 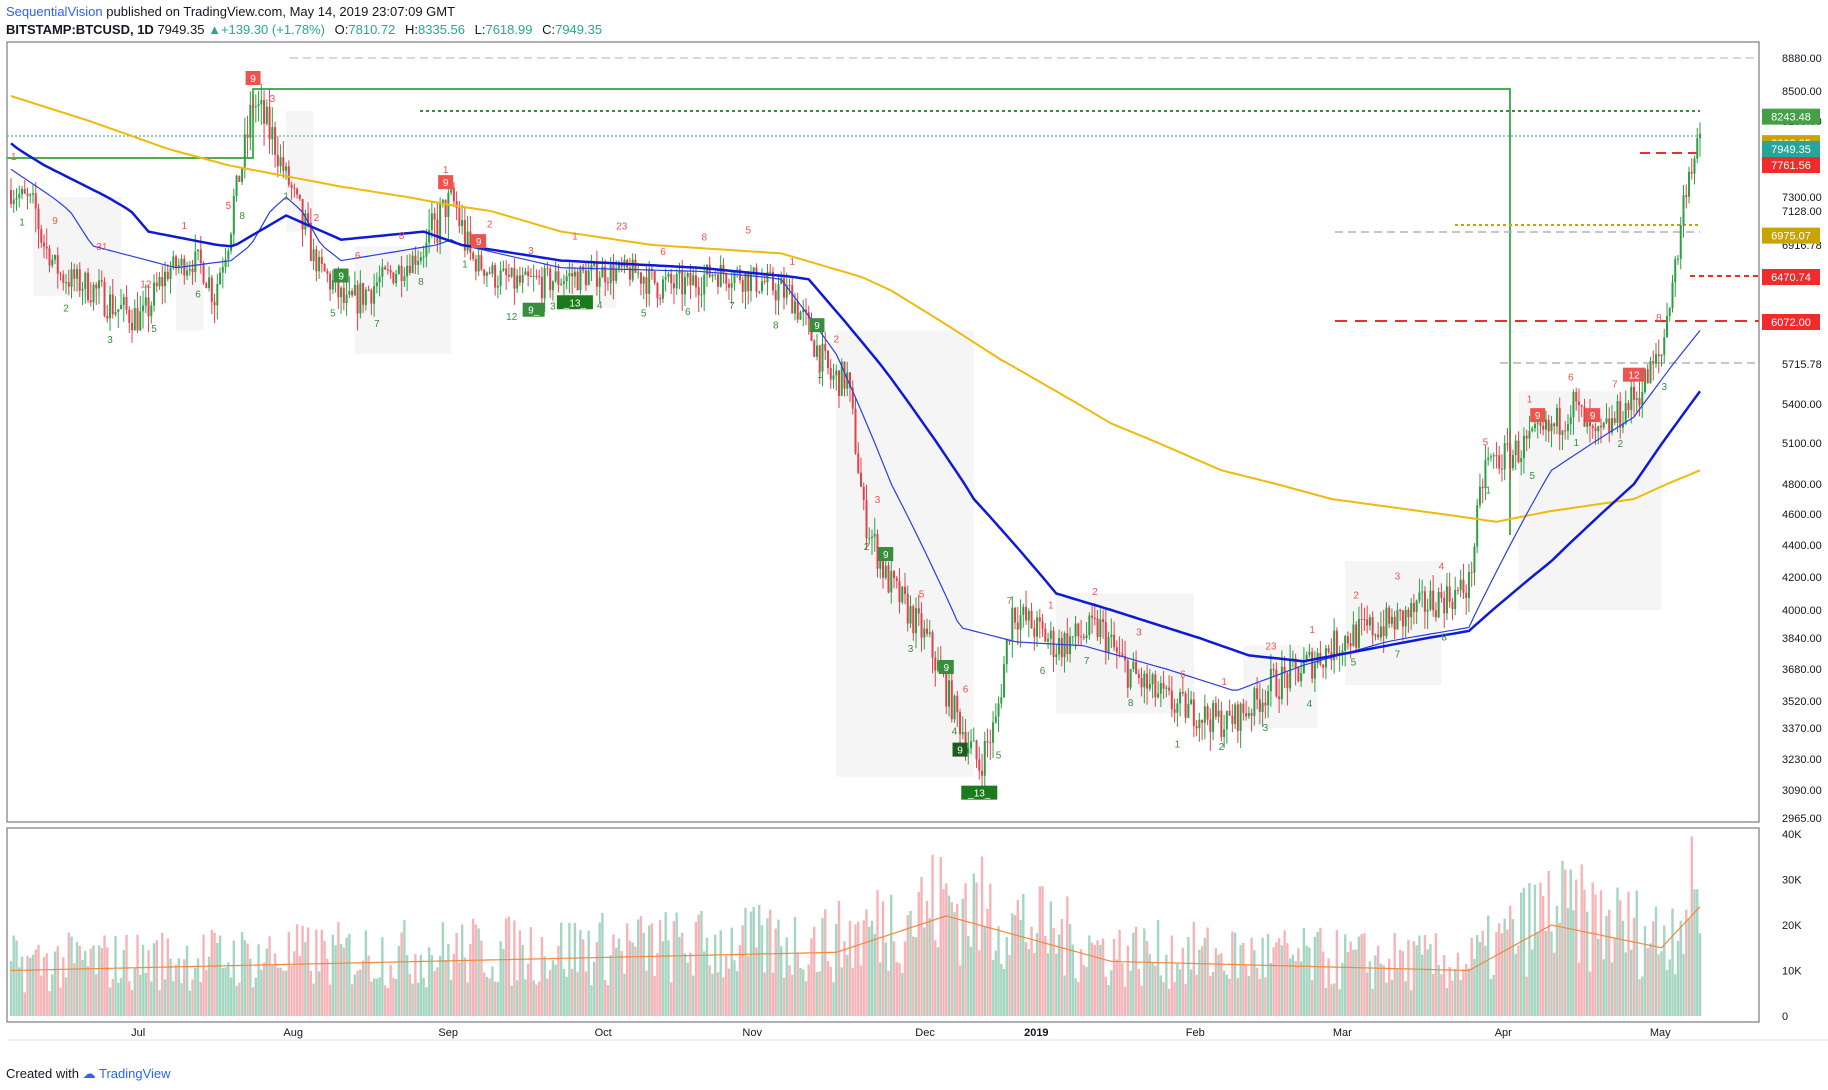 What do you see at coordinates (300, 171) in the screenshot?
I see `td-shade-zone` at bounding box center [300, 171].